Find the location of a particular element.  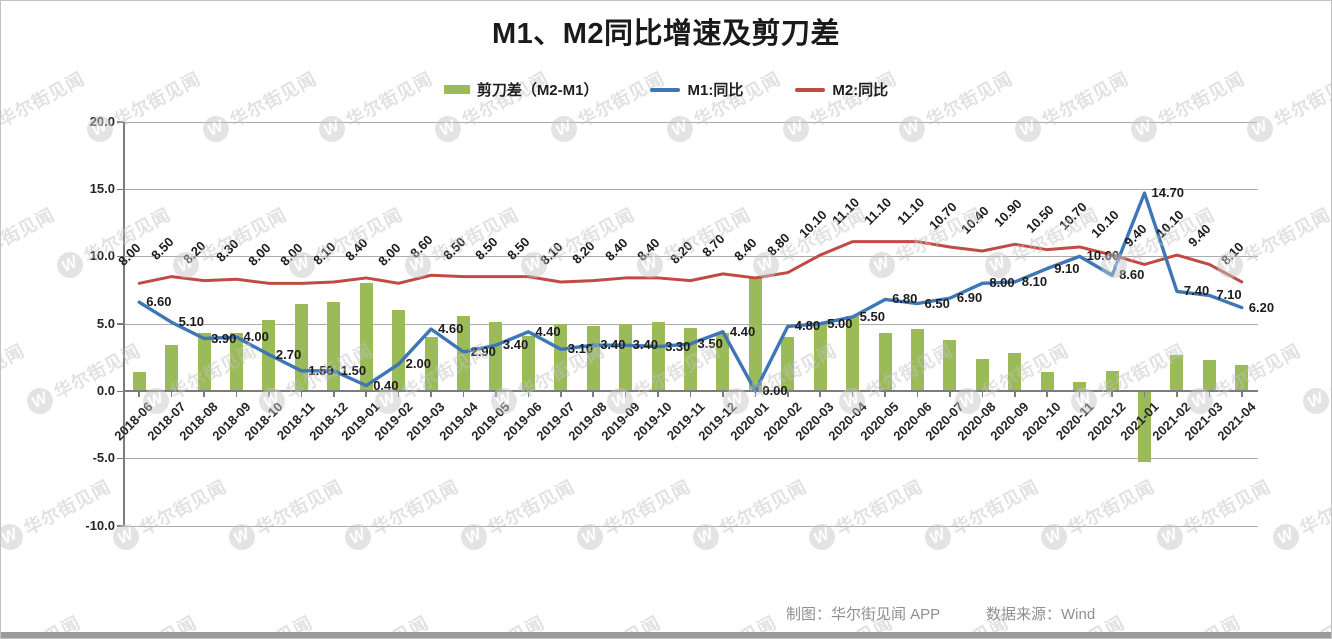

legend-label-scissors: 剪刀差（M2-M1） is located at coordinates (537, 90).